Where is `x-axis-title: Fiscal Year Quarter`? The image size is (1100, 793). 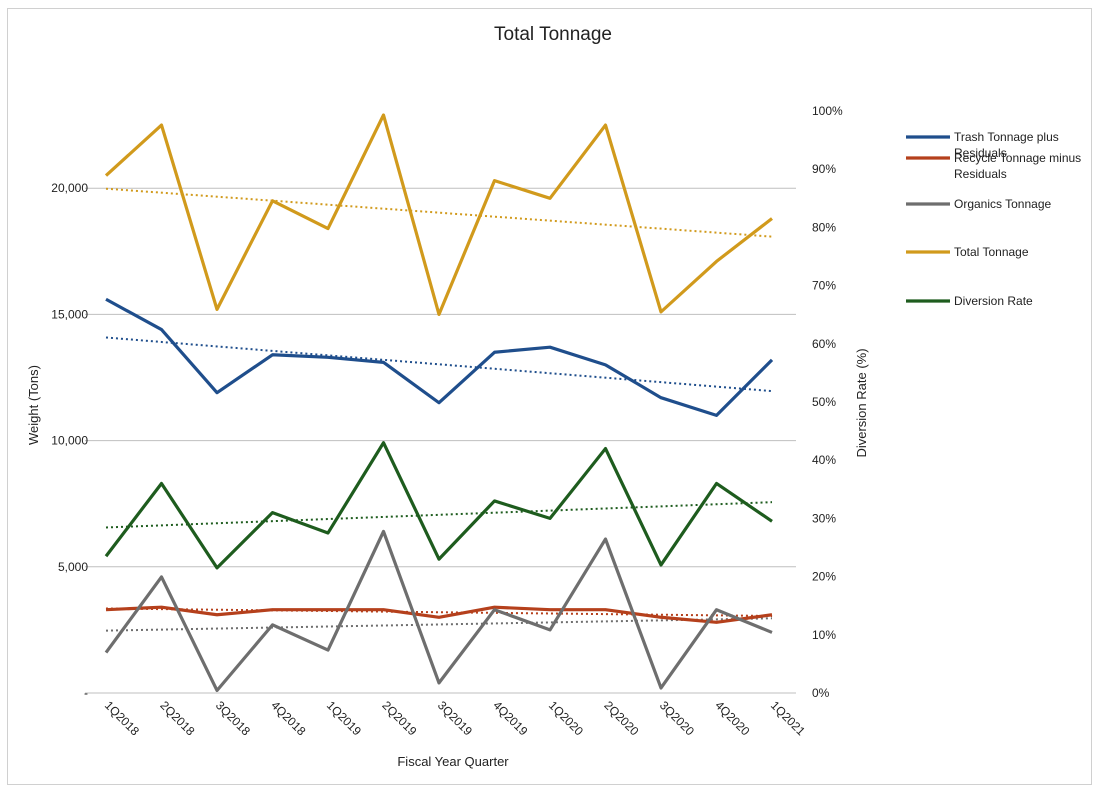 x-axis-title: Fiscal Year Quarter is located at coordinates (453, 761).